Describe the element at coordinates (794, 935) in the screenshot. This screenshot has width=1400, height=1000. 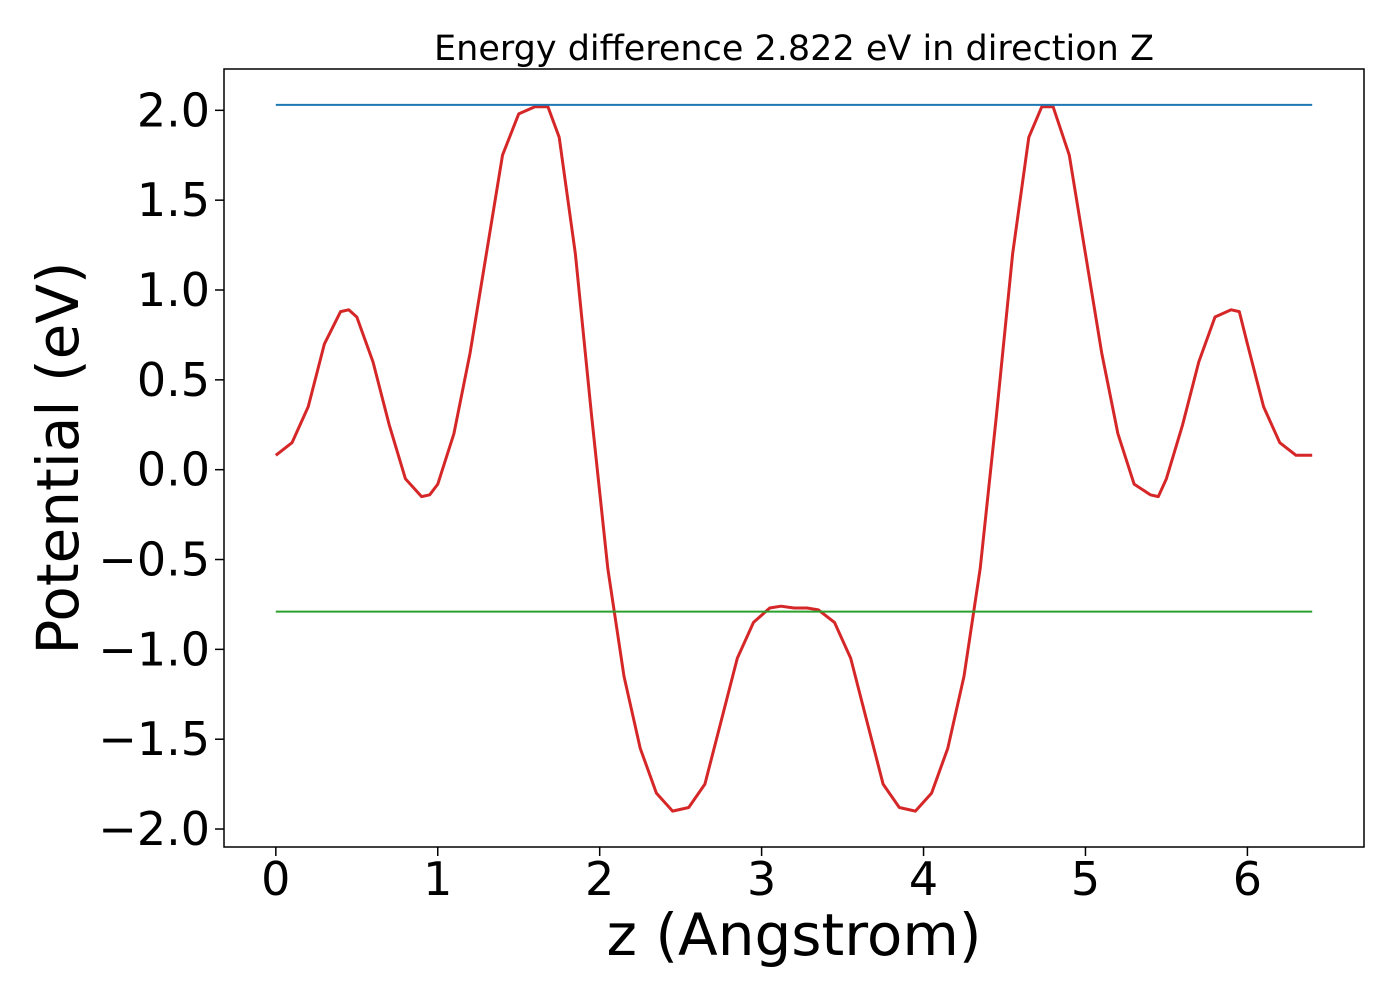
I see `x-axis-label: z (Angstrom)` at that location.